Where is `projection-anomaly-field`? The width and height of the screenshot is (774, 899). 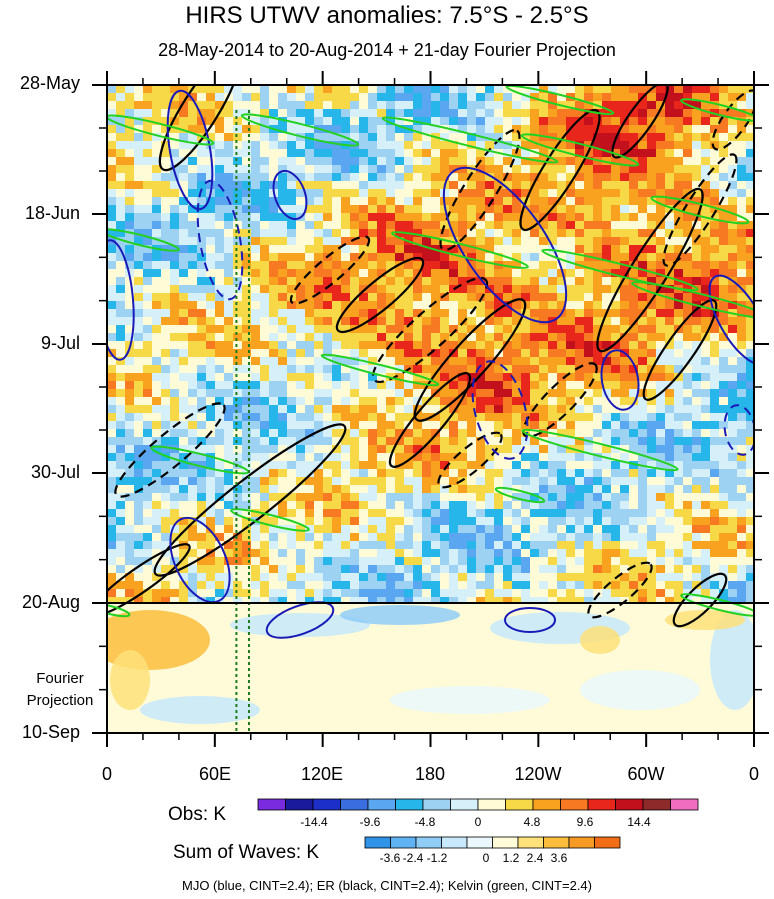
projection-anomaly-field is located at coordinates (430, 664).